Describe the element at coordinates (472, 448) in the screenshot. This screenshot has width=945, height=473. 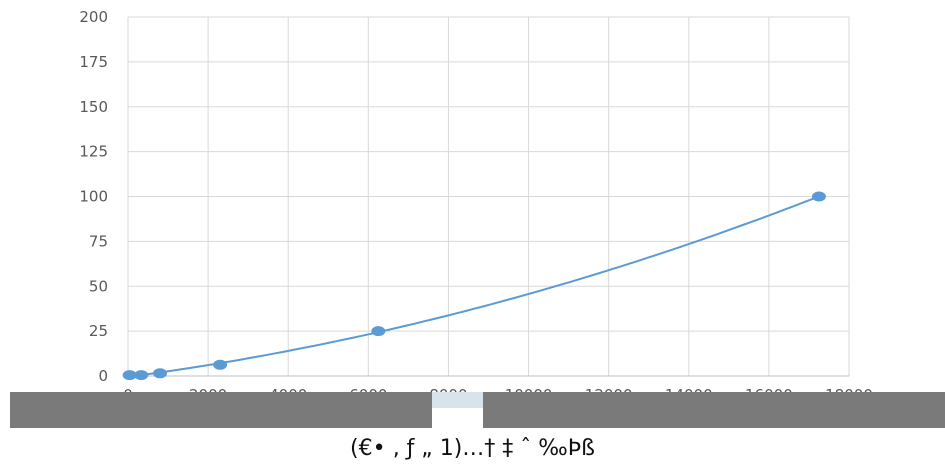
I see `caption: (€• ‚ ƒ „ 1)…† ‡ ˆ ‰Þß` at that location.